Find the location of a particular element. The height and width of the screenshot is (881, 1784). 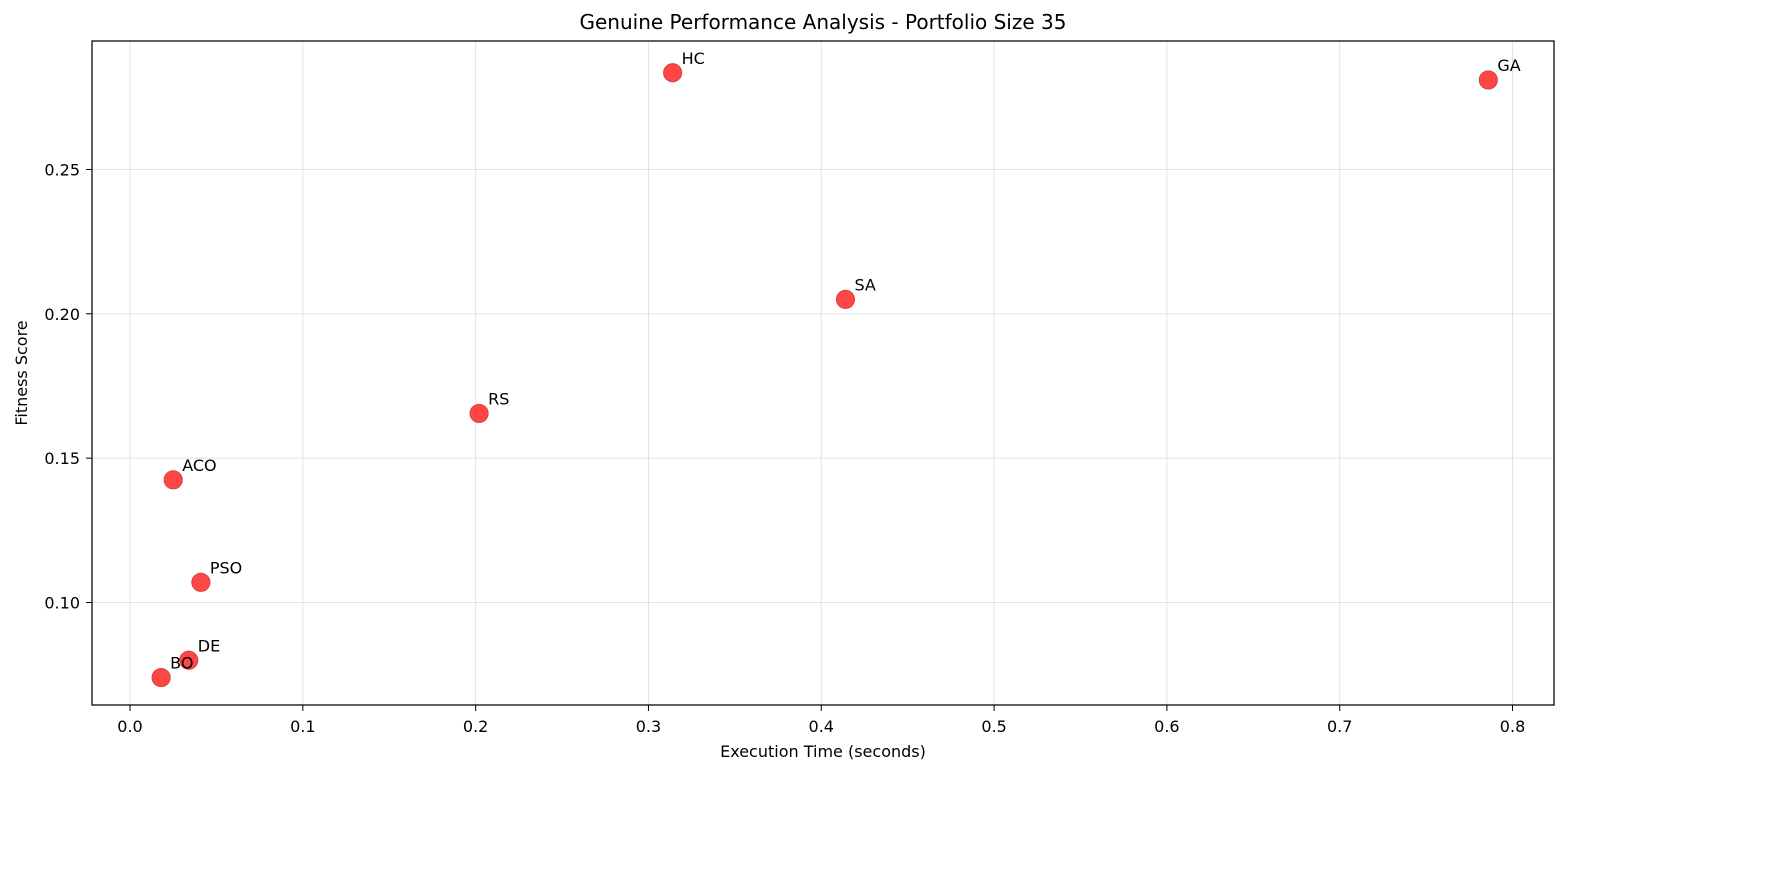

x-axis-label: Execution Time (seconds) is located at coordinates (823, 751).